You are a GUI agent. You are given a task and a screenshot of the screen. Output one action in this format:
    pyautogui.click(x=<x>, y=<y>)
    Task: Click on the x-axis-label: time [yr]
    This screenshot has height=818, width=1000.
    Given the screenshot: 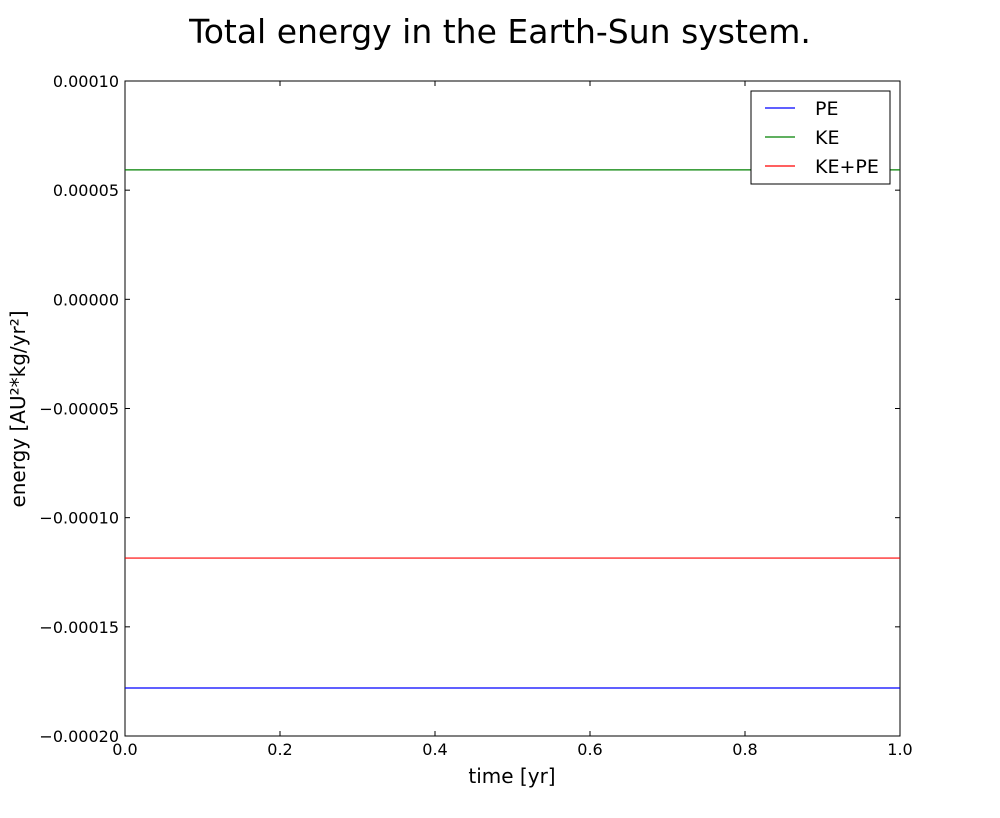 What is the action you would take?
    pyautogui.click(x=511, y=776)
    